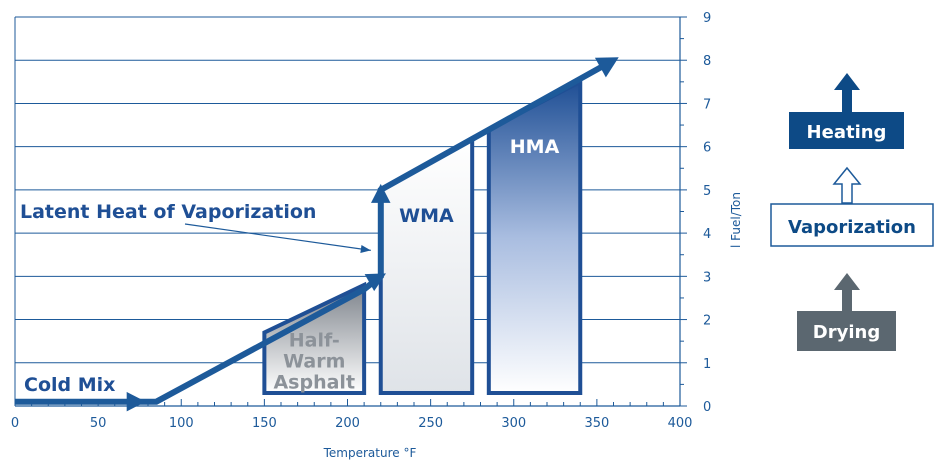 This screenshot has width=934, height=461. I want to click on x-tick-label: 250, so click(430, 423).